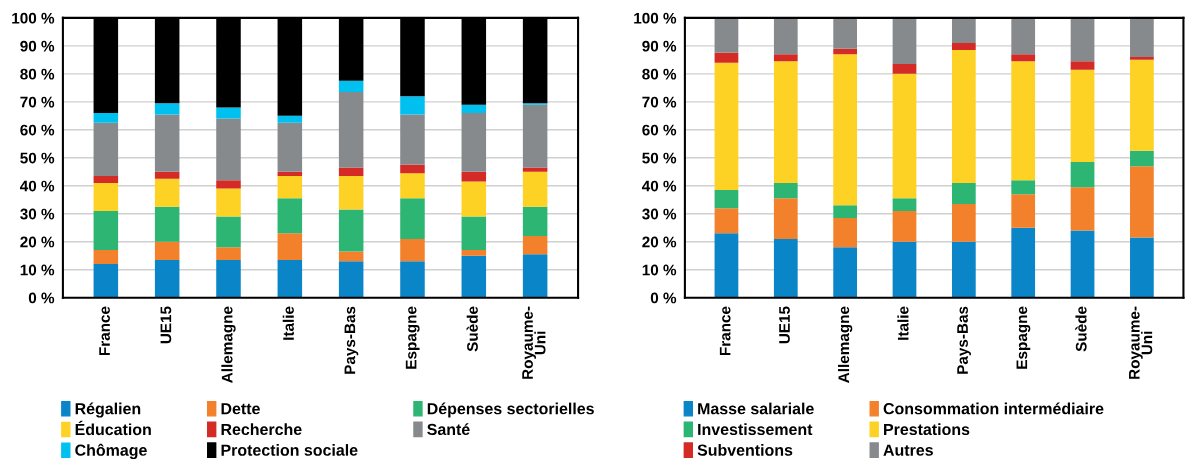 The width and height of the screenshot is (1187, 471). Describe the element at coordinates (113, 428) in the screenshot. I see `legend-label: Éducation` at that location.